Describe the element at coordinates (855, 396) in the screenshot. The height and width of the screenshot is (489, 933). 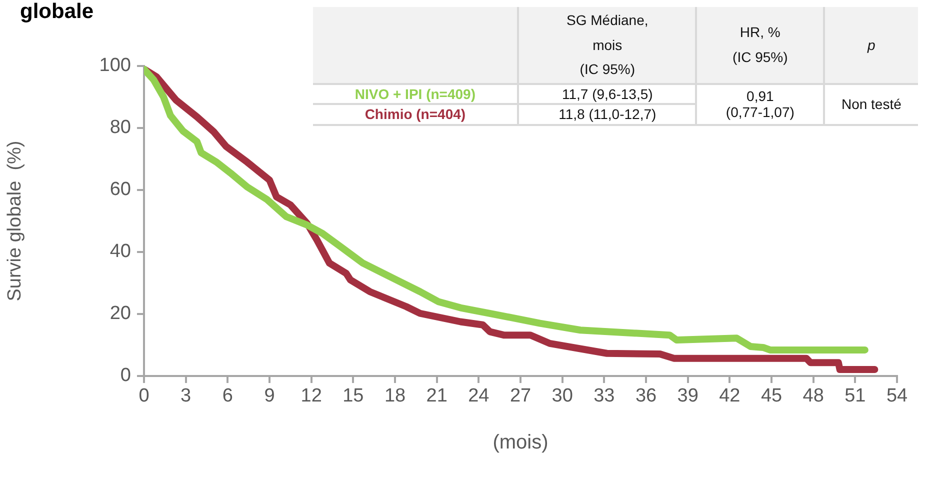
I see `x-tick-label: 51` at that location.